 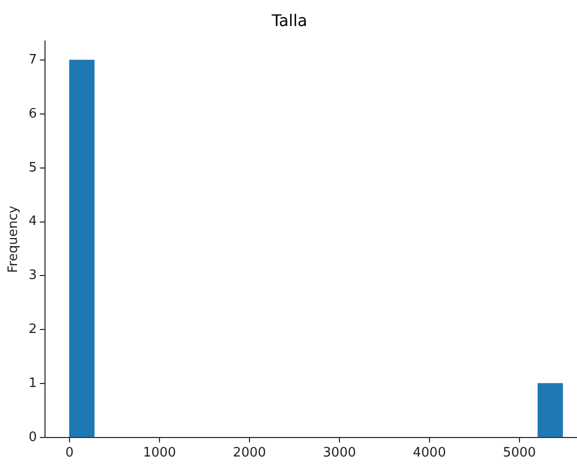 I want to click on x-tick-label: 2000, so click(x=249, y=453).